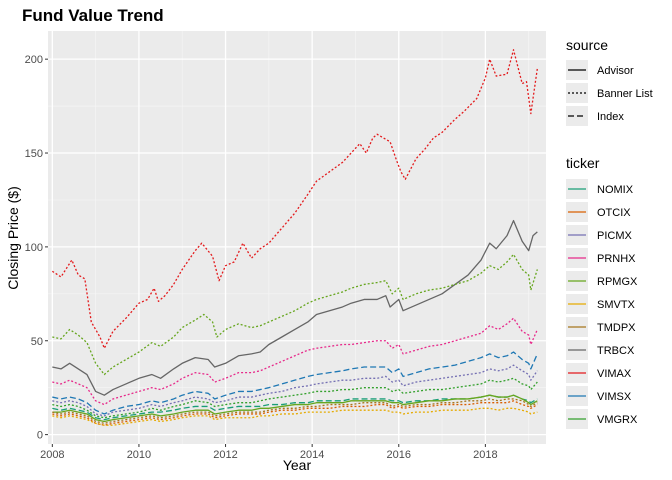 The width and height of the screenshot is (672, 480). What do you see at coordinates (399, 455) in the screenshot?
I see `x-tick-label: 2016` at bounding box center [399, 455].